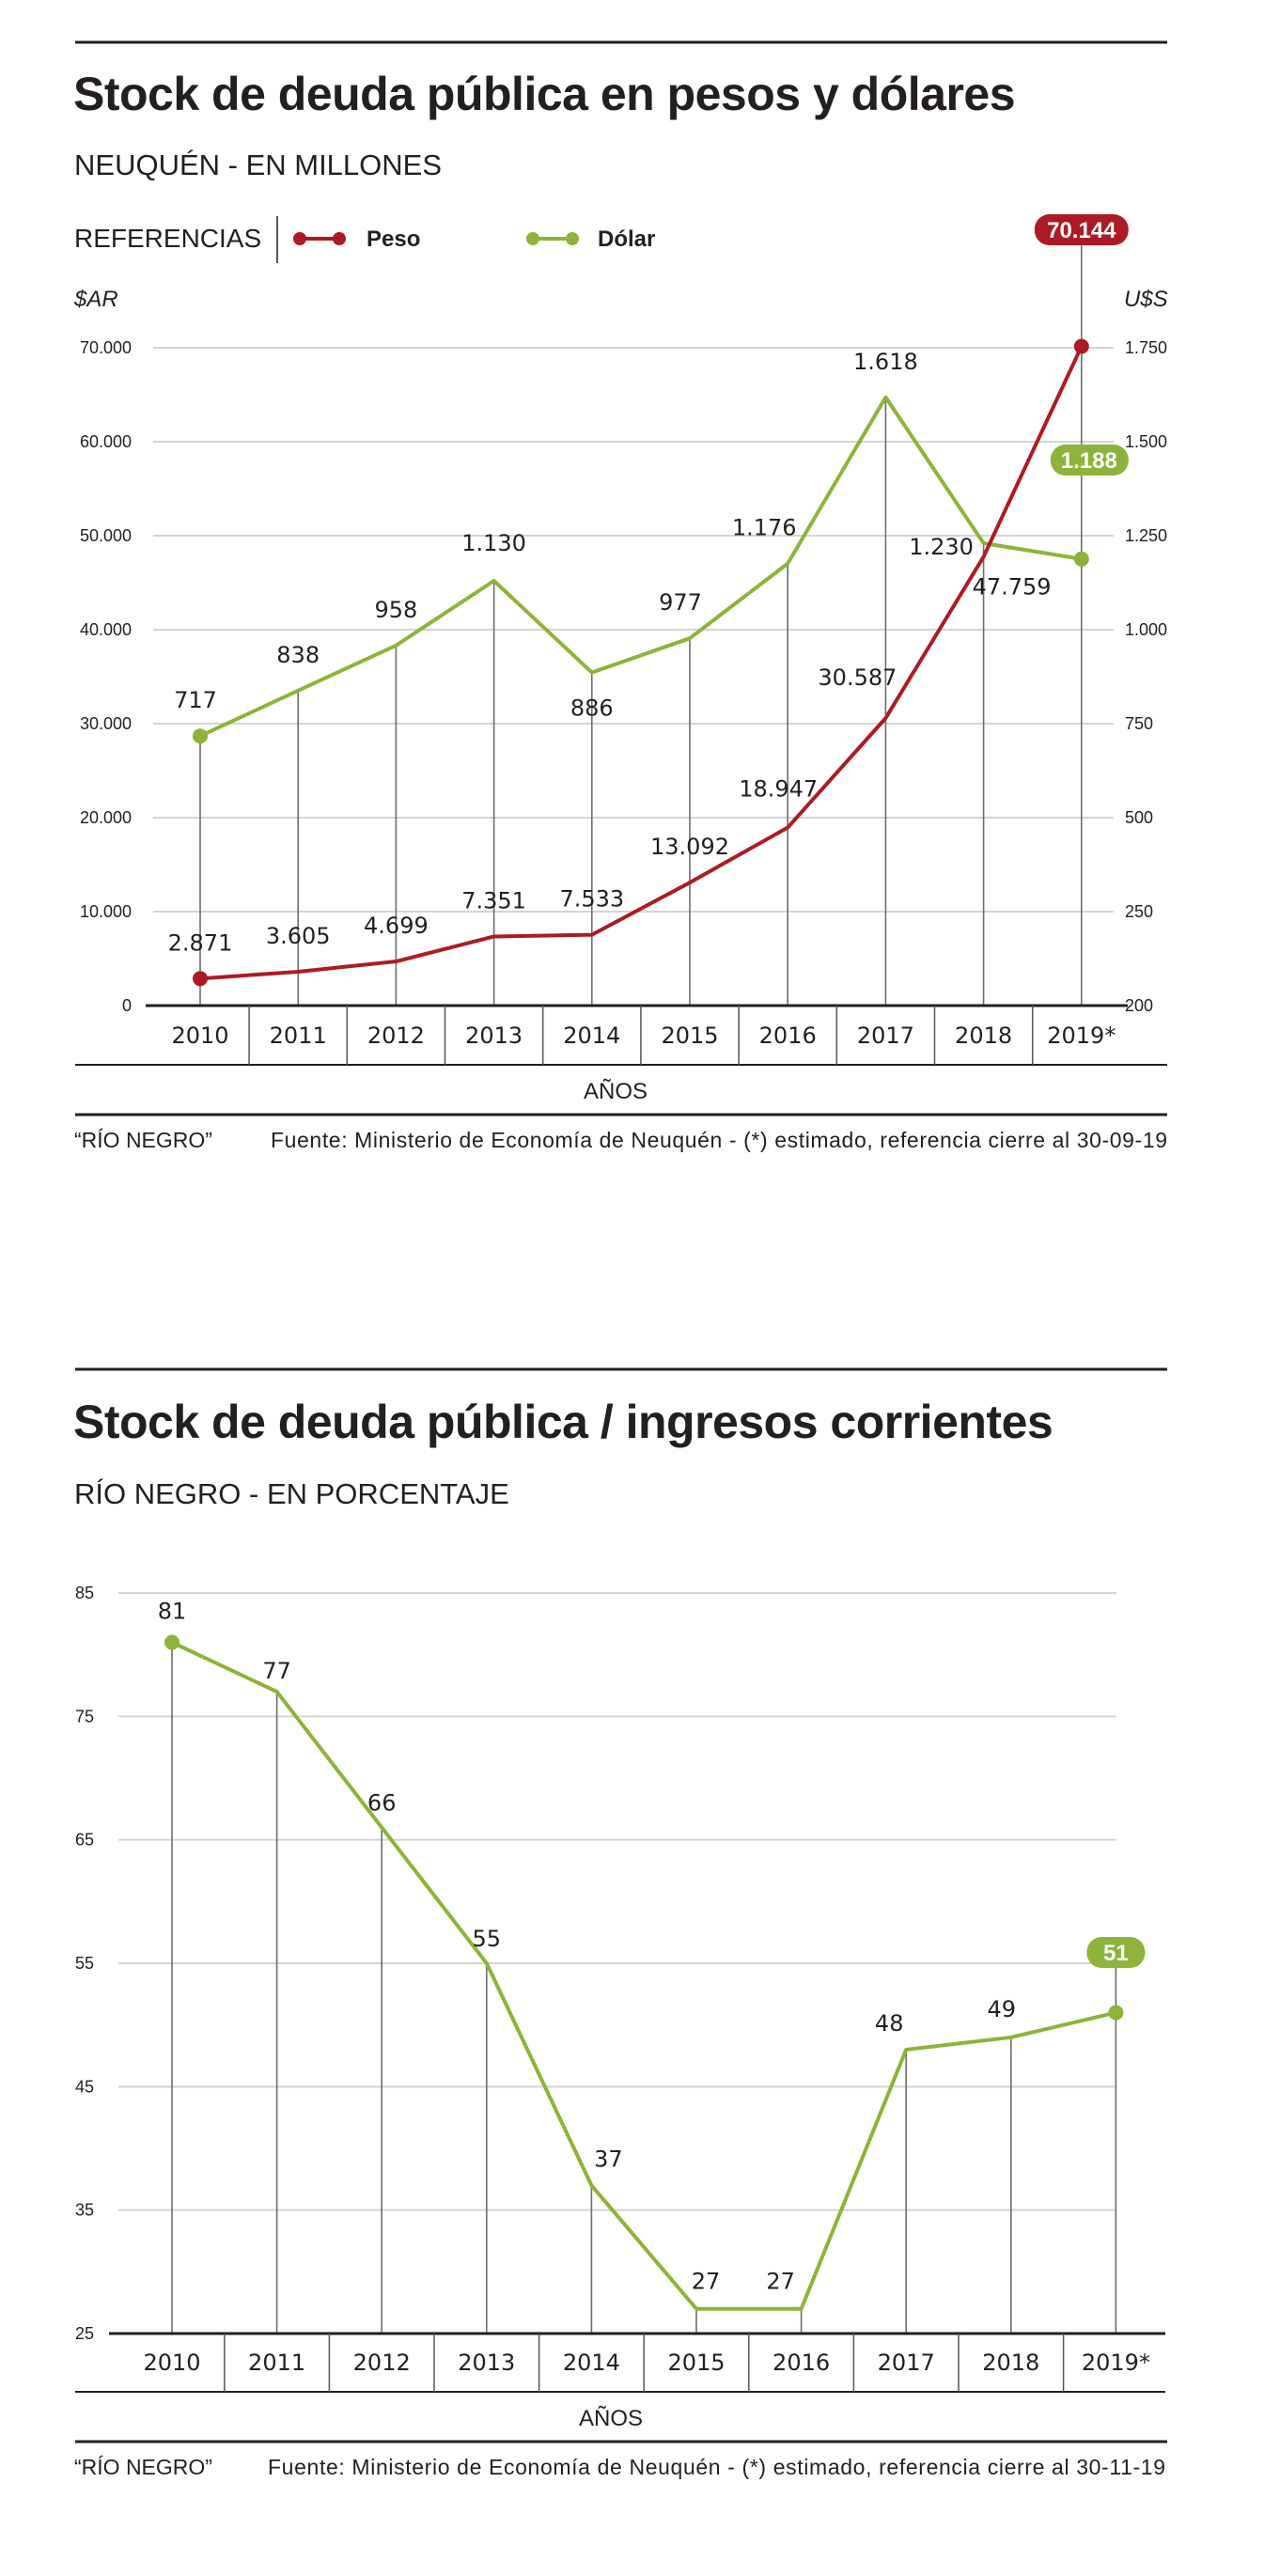 The width and height of the screenshot is (1264, 2576). Describe the element at coordinates (885, 1036) in the screenshot. I see `x-tick-label: 2017` at that location.